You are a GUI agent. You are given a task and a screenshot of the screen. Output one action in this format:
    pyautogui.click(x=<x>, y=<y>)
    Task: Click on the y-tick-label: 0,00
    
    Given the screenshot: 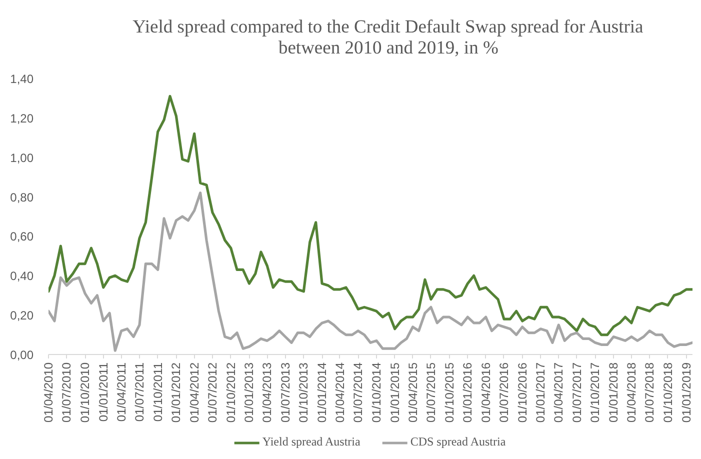 What is the action you would take?
    pyautogui.click(x=22, y=355)
    